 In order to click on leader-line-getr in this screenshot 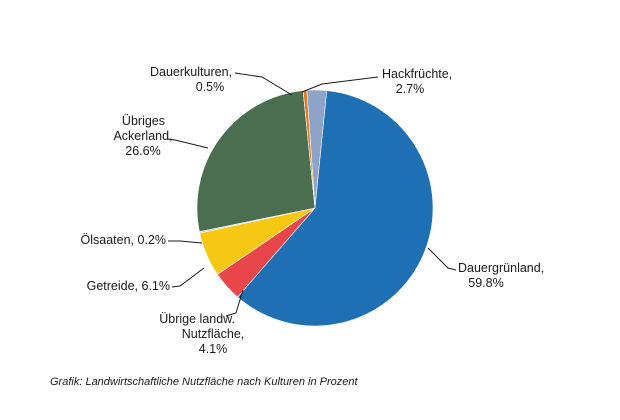, I will do `click(188, 277)`.